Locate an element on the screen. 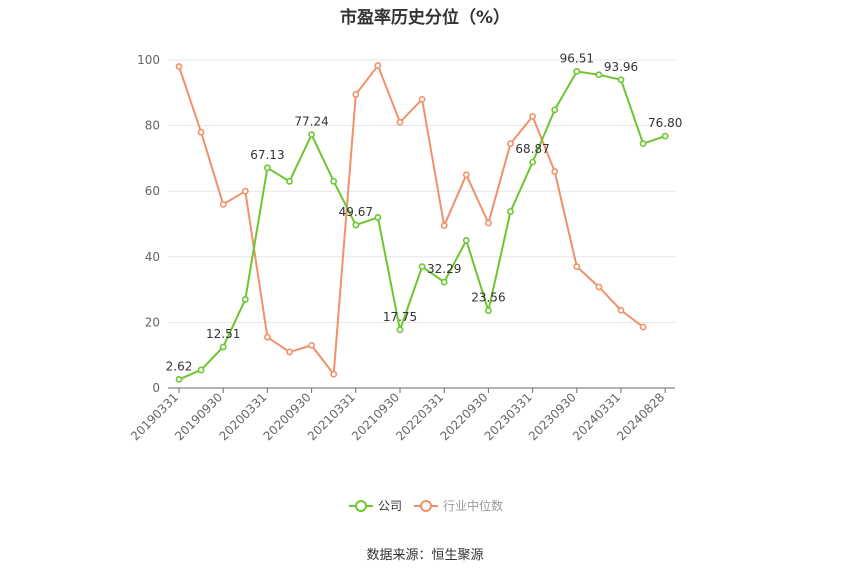 This screenshot has height=575, width=850. y-tick-label: 60 is located at coordinates (152, 191).